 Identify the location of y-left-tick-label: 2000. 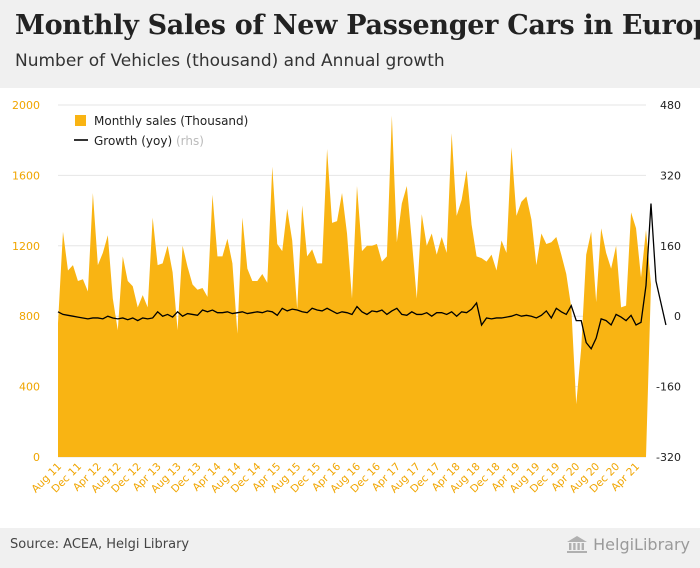
(26, 105).